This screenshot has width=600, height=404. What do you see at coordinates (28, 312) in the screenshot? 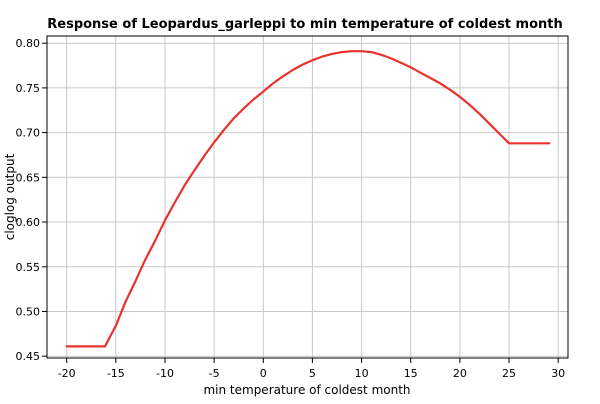
I see `y-tick-label: 0.50` at bounding box center [28, 312].